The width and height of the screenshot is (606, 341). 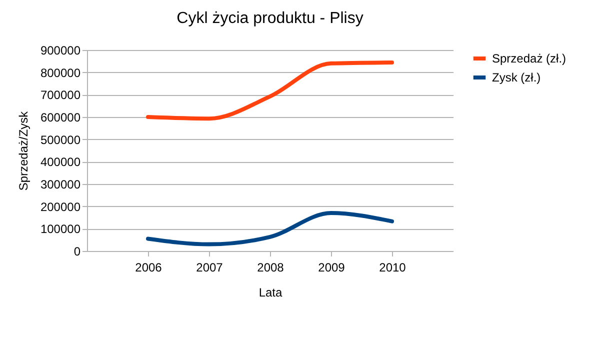 What do you see at coordinates (60, 207) in the screenshot?
I see `y-tick-label: 200000` at bounding box center [60, 207].